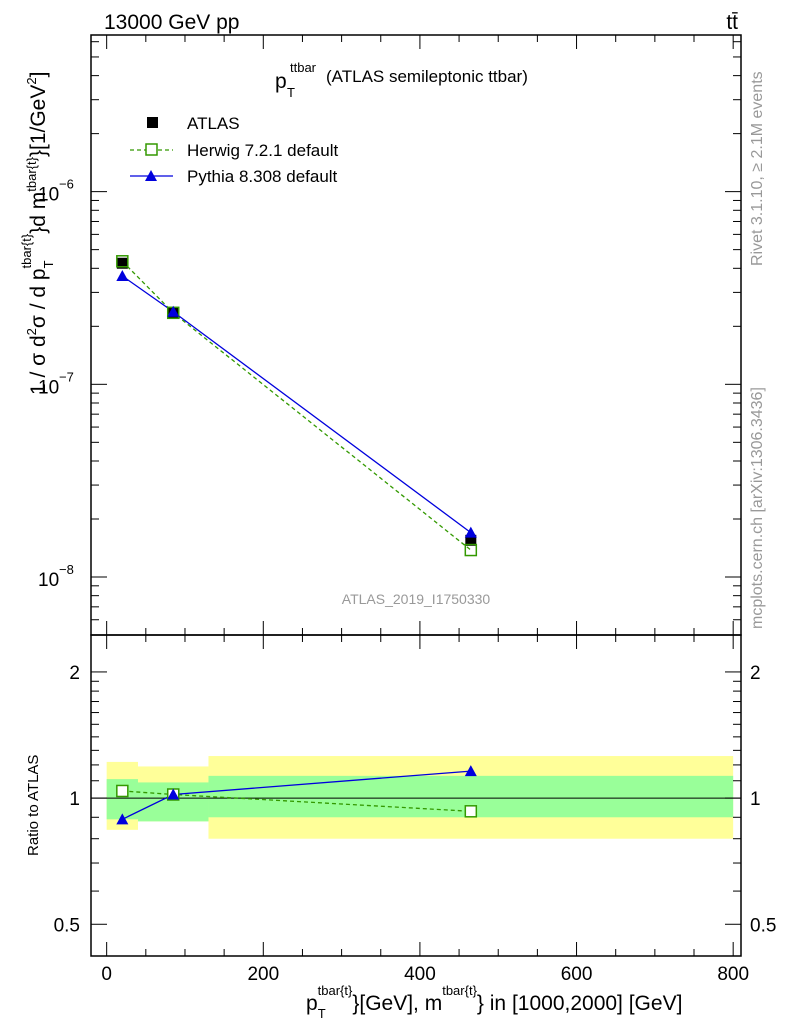 This screenshot has height=1024, width=786. Describe the element at coordinates (577, 974) in the screenshot. I see `x-tick-label: 600` at that location.